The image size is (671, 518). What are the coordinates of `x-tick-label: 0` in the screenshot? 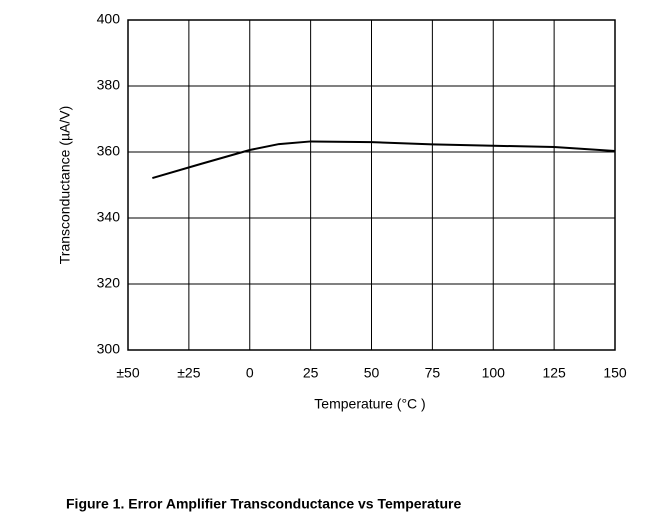 It's located at (250, 373).